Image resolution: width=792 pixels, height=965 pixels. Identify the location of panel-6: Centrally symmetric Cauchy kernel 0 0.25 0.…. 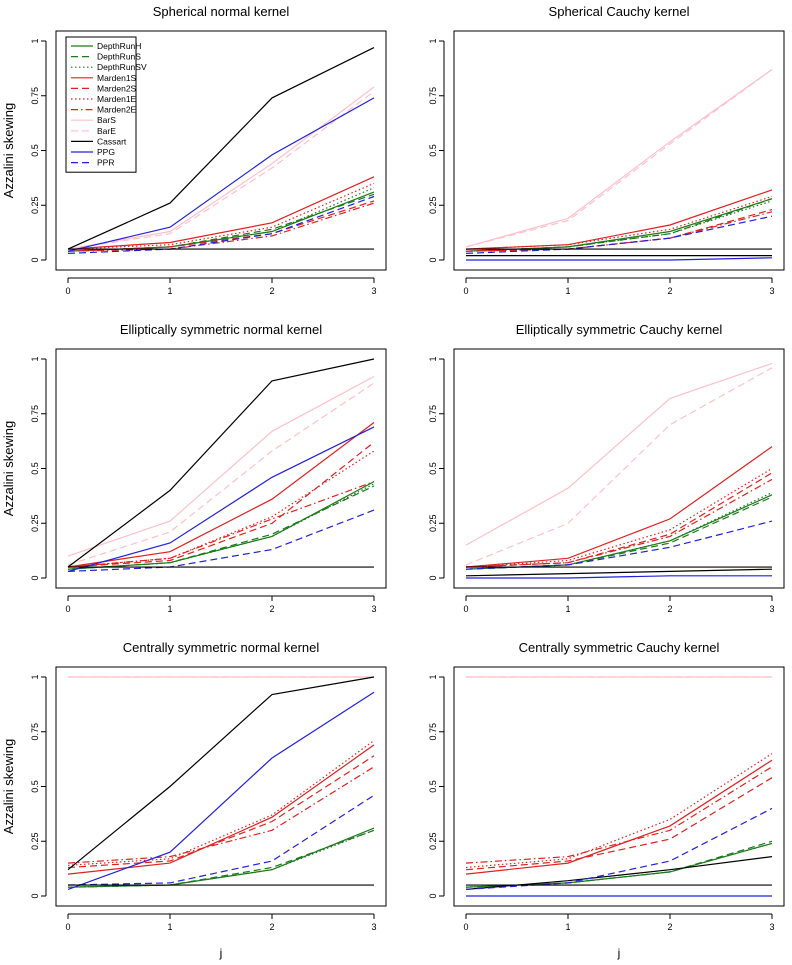
(606, 800).